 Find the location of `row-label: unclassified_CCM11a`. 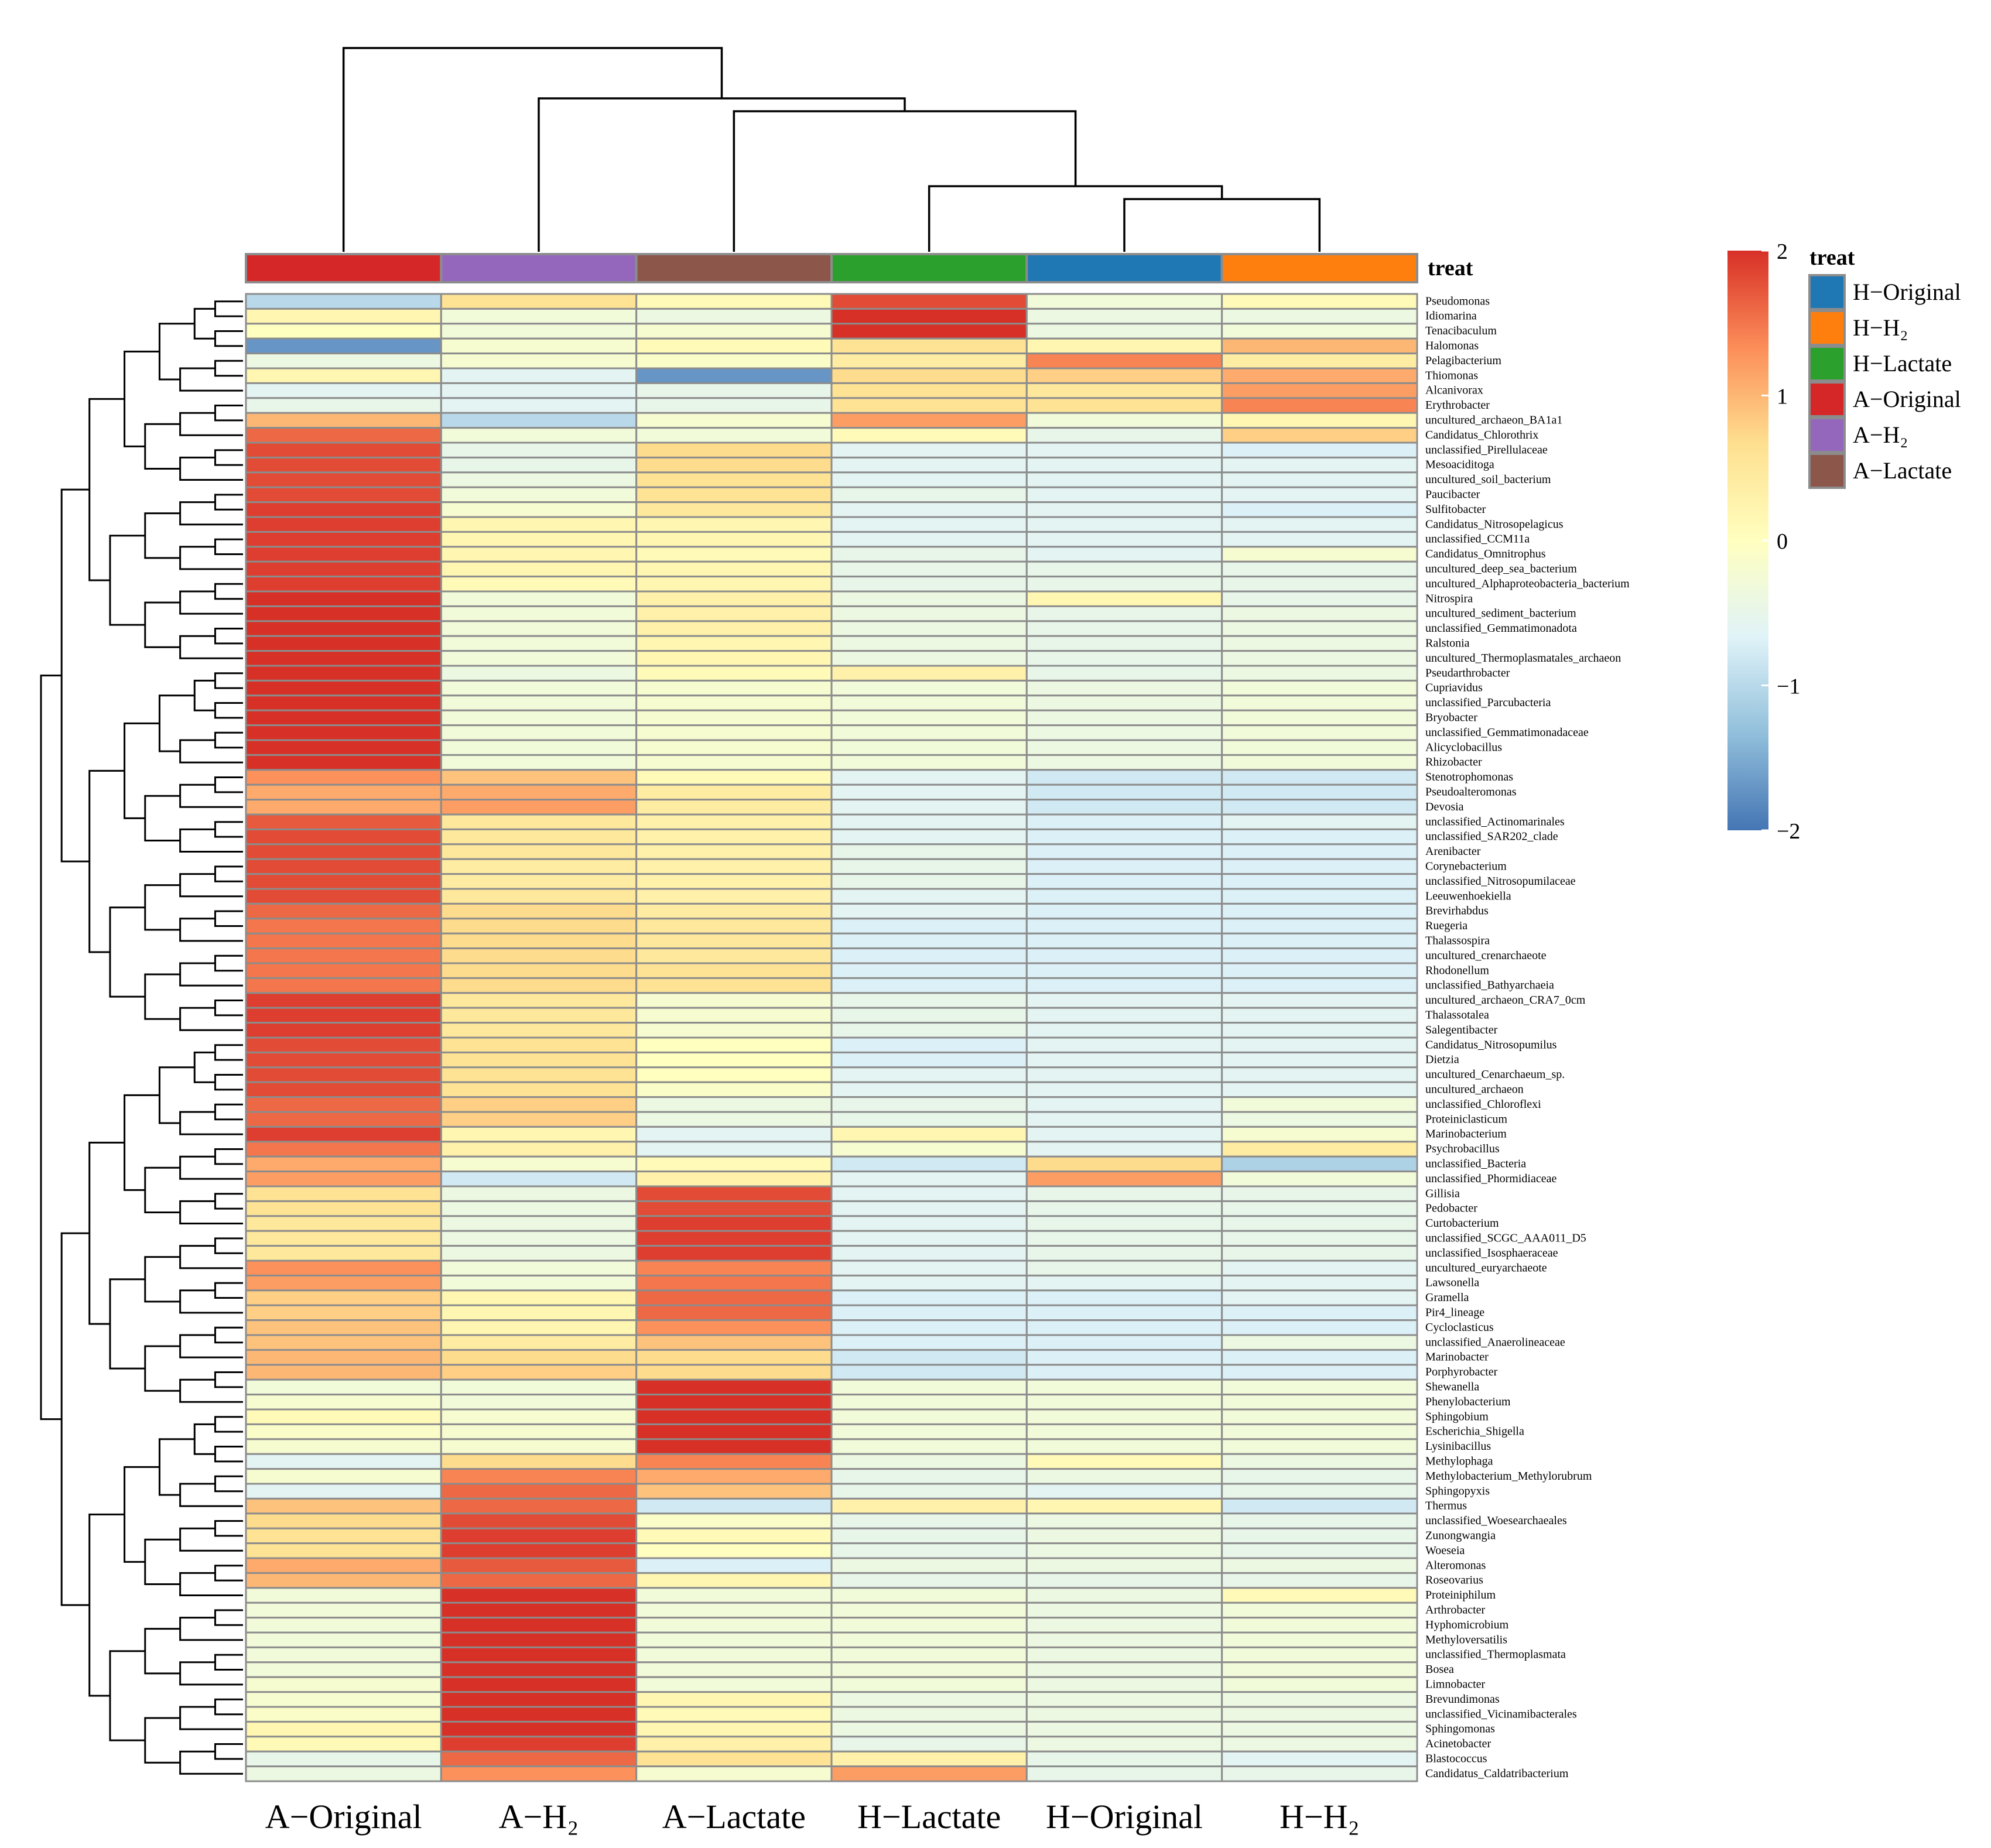

row-label: unclassified_CCM11a is located at coordinates (1477, 539).